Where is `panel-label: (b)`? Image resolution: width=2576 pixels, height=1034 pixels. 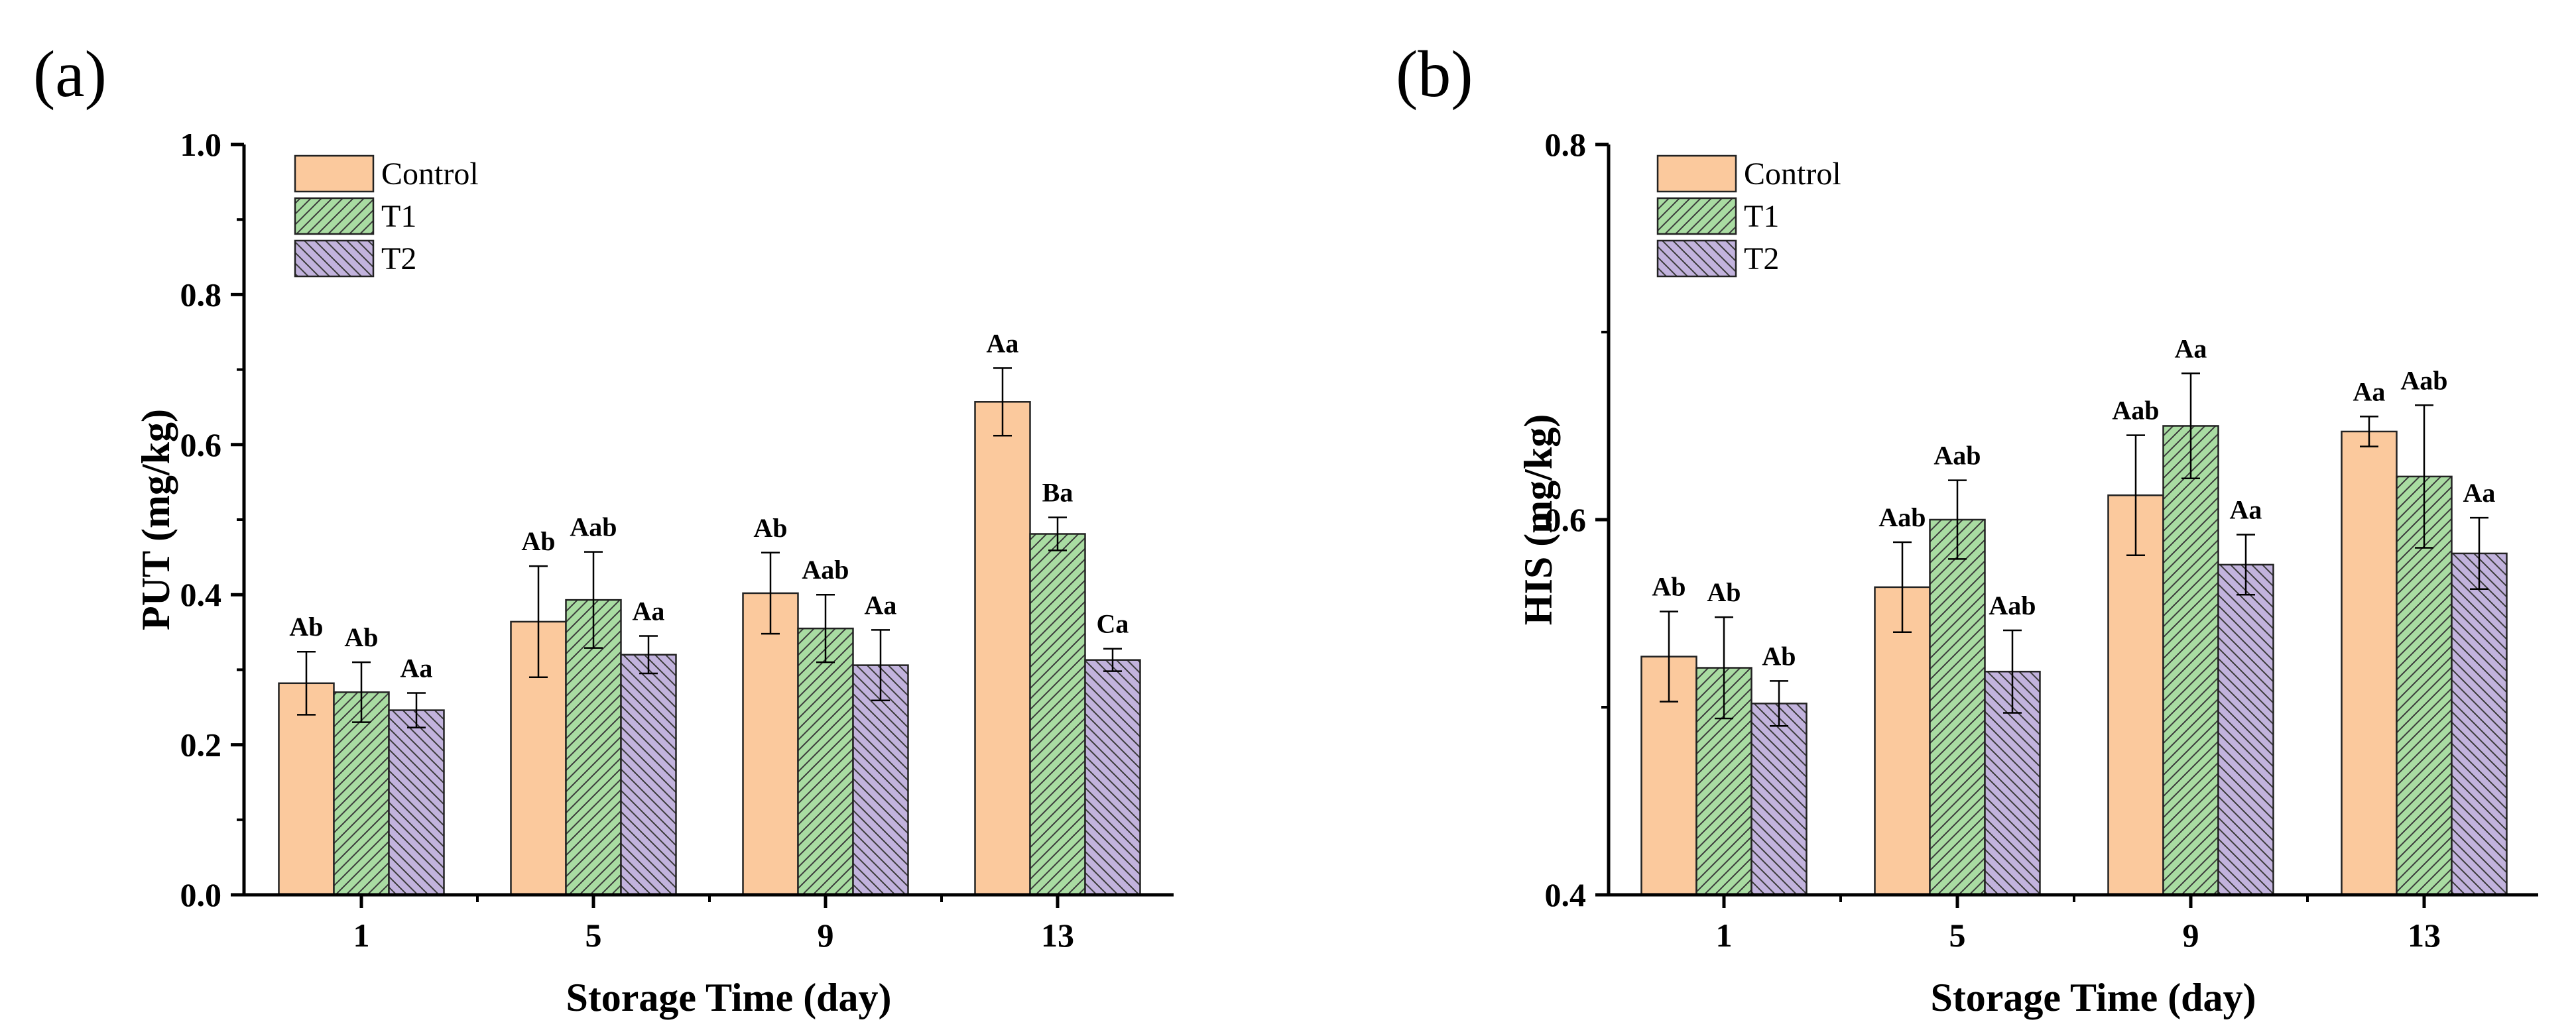 panel-label: (b) is located at coordinates (1434, 74).